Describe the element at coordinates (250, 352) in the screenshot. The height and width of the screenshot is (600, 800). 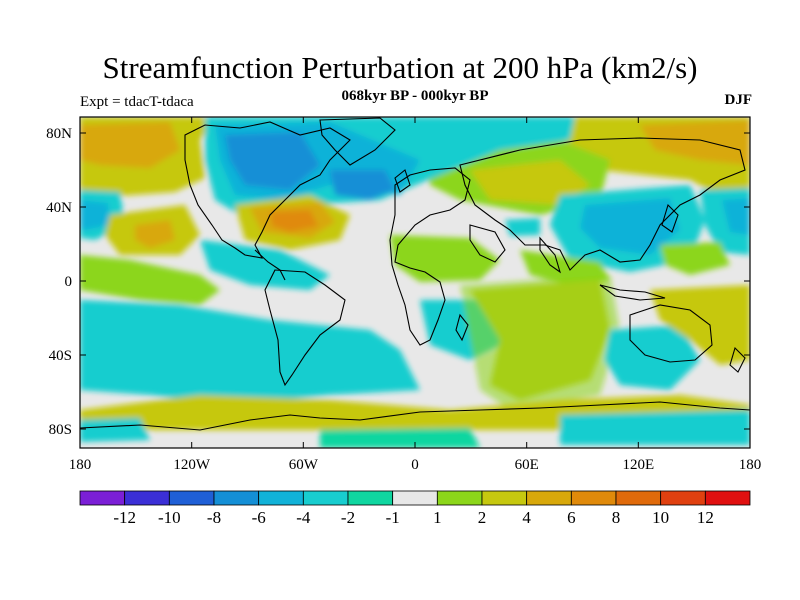
I see `contour-neg-south-pacific` at that location.